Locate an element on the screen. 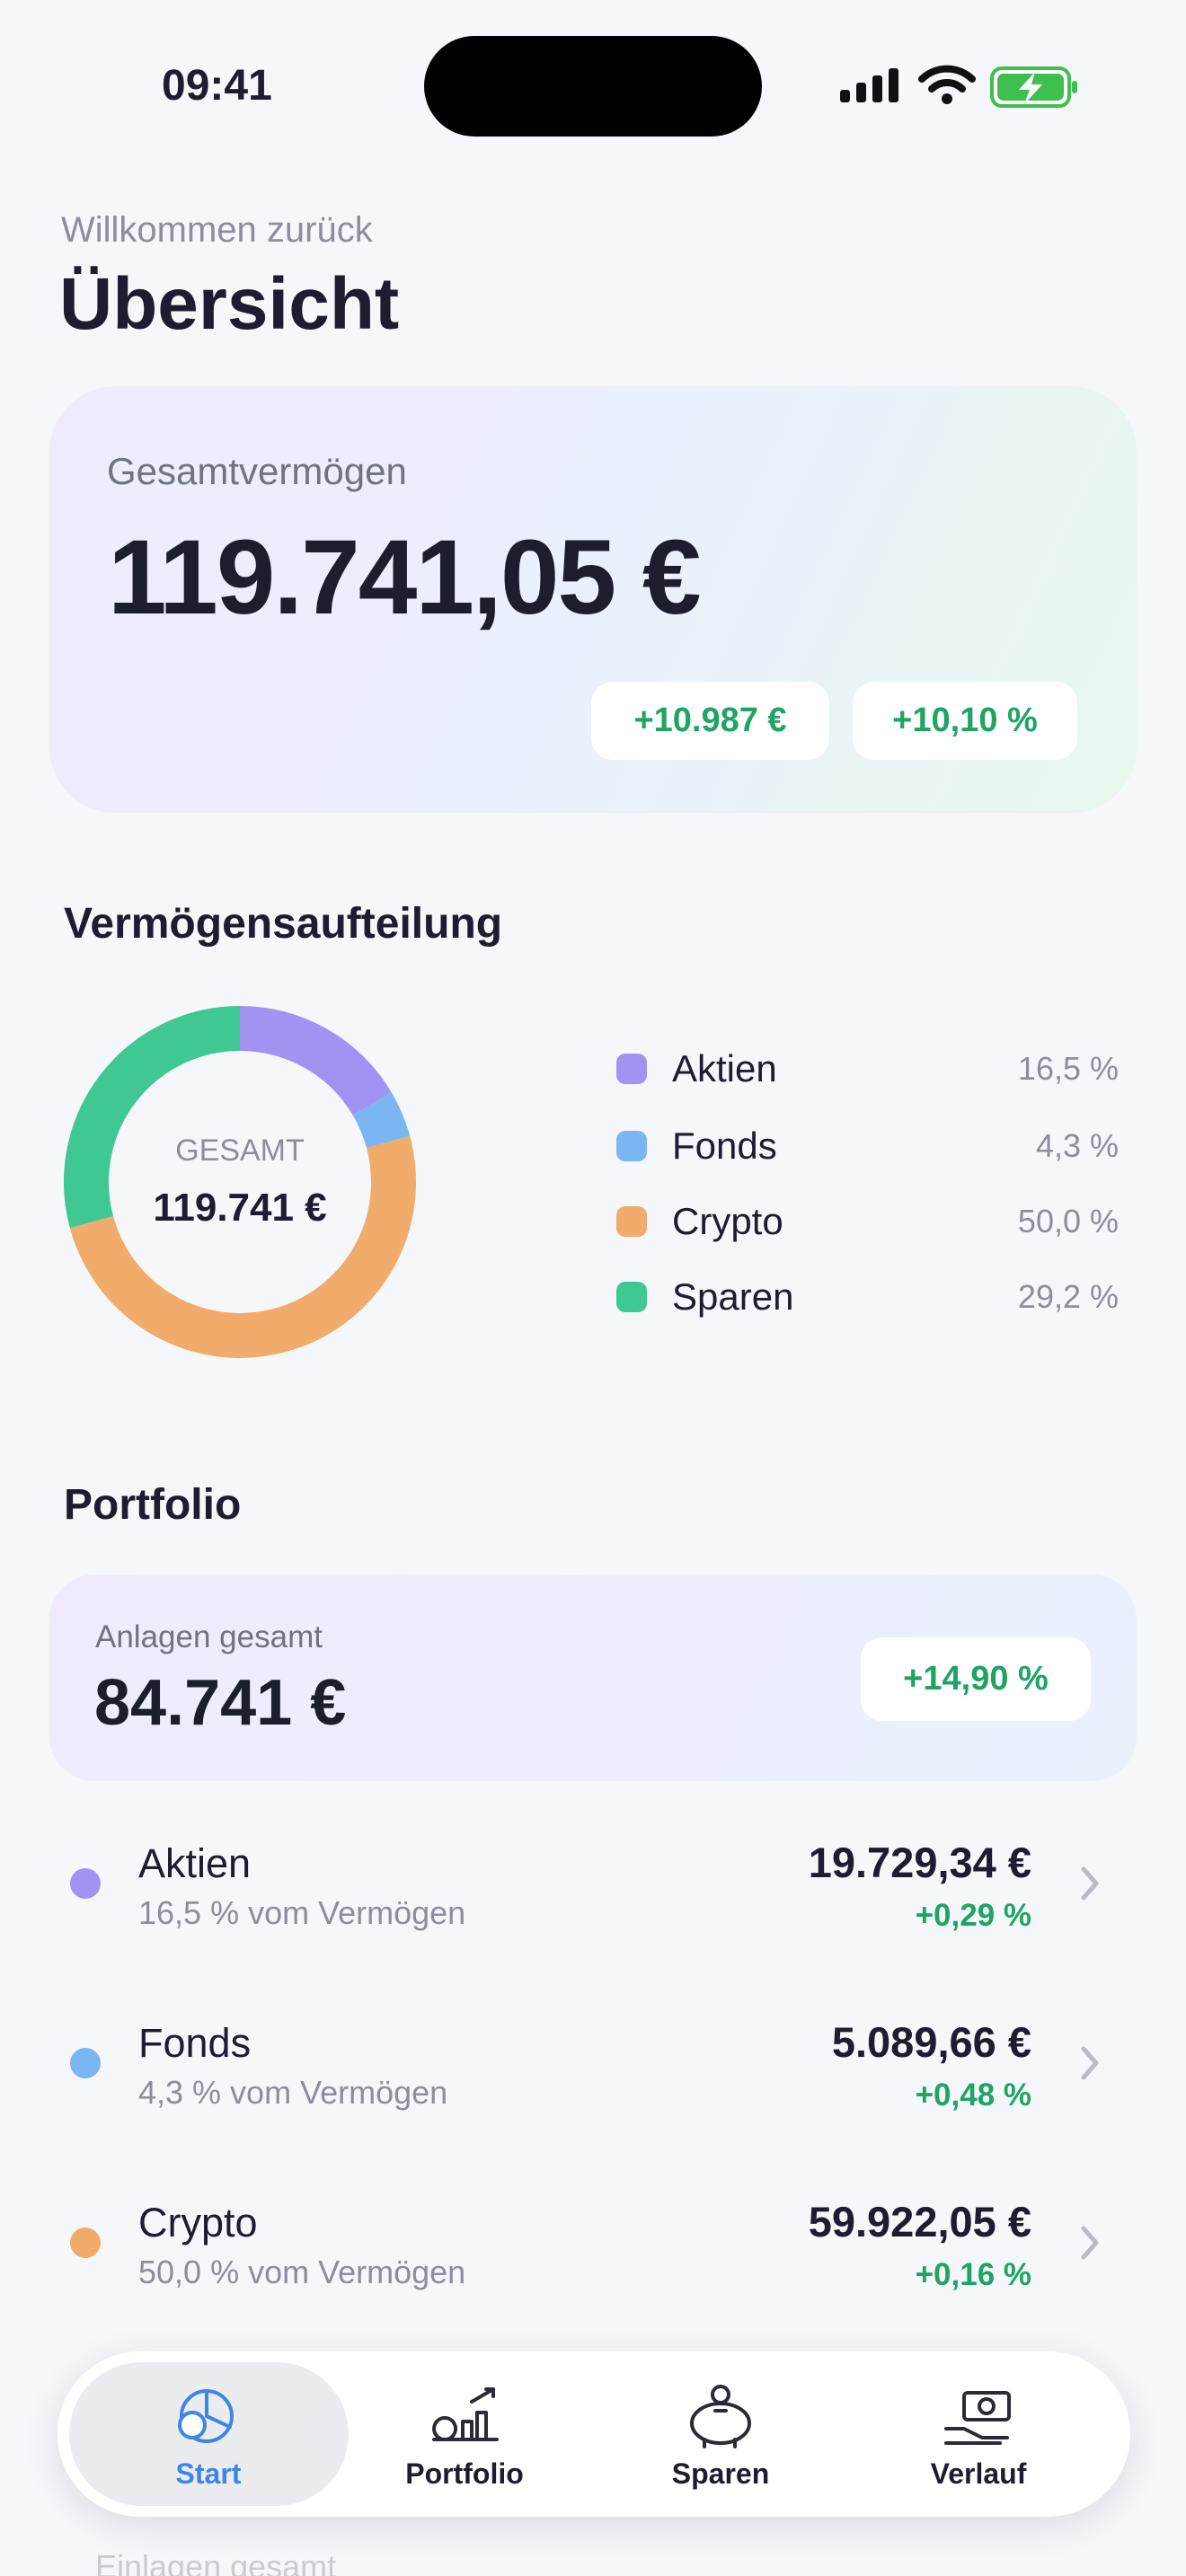  change-abs-pill: +10.987 € is located at coordinates (710, 721).